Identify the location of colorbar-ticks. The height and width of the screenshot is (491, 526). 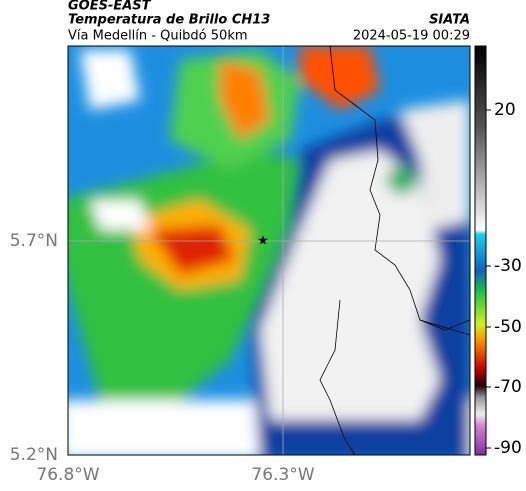
(488, 279).